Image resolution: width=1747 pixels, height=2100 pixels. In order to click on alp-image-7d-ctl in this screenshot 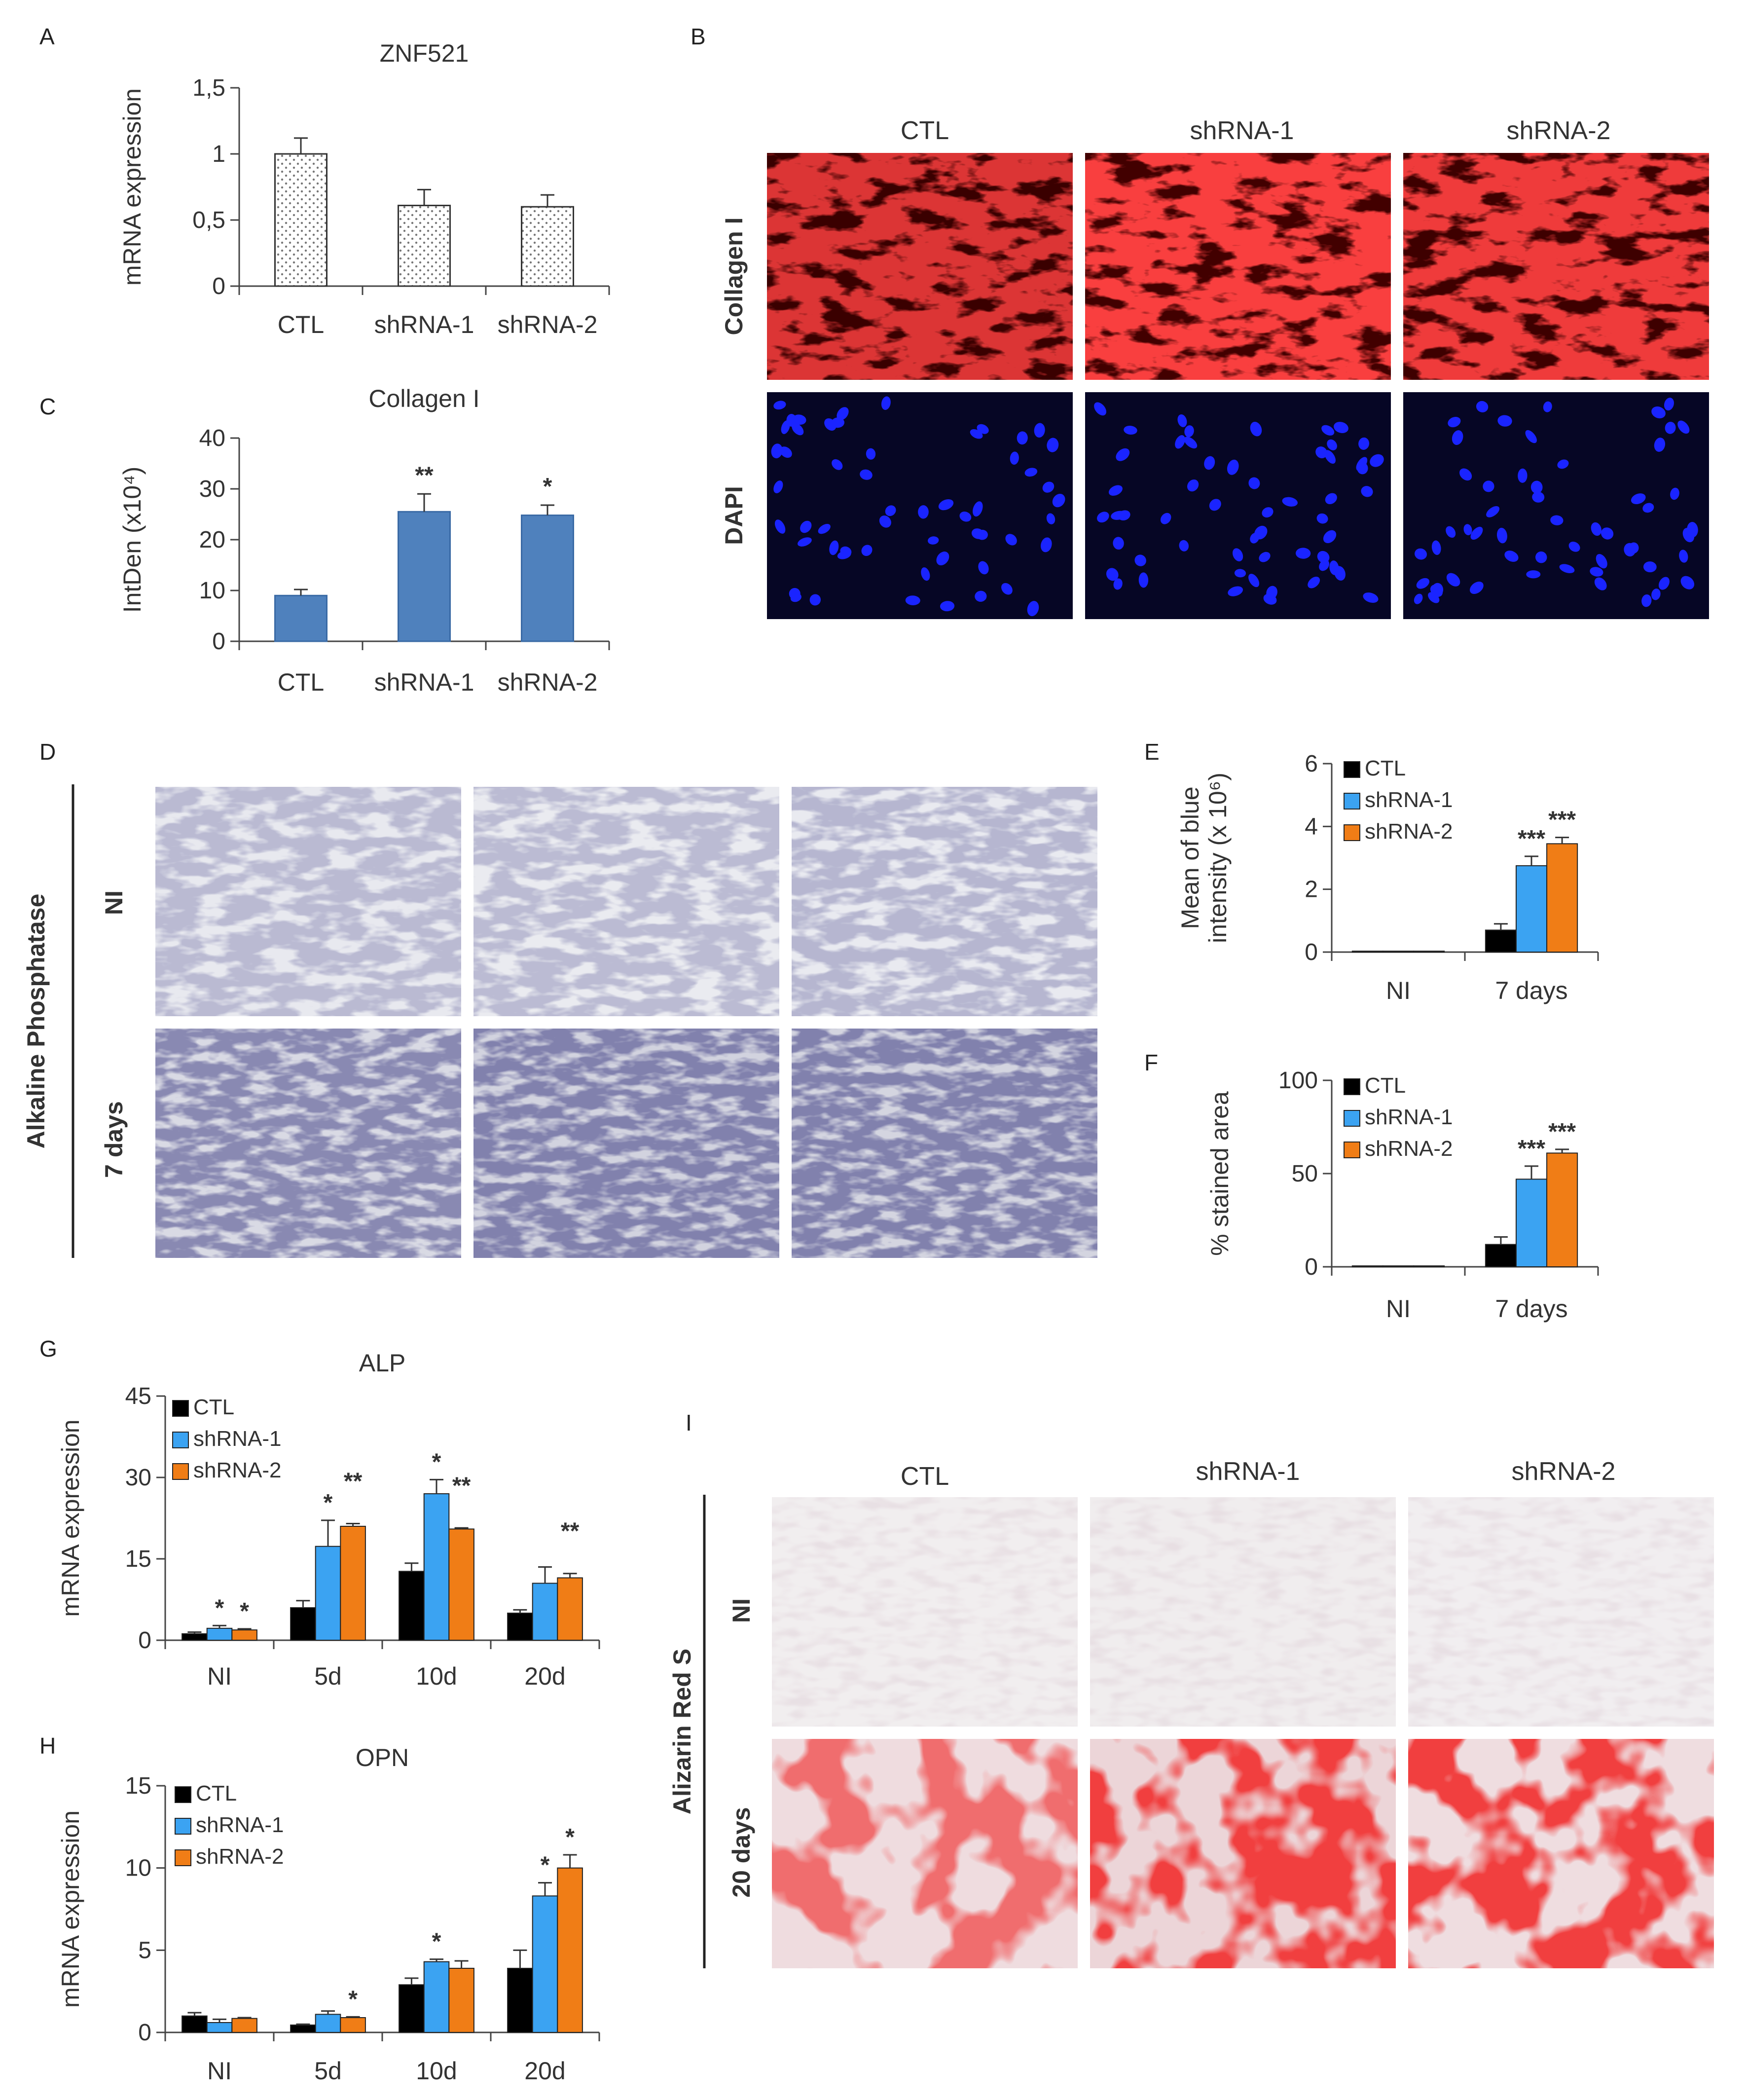, I will do `click(308, 1143)`.